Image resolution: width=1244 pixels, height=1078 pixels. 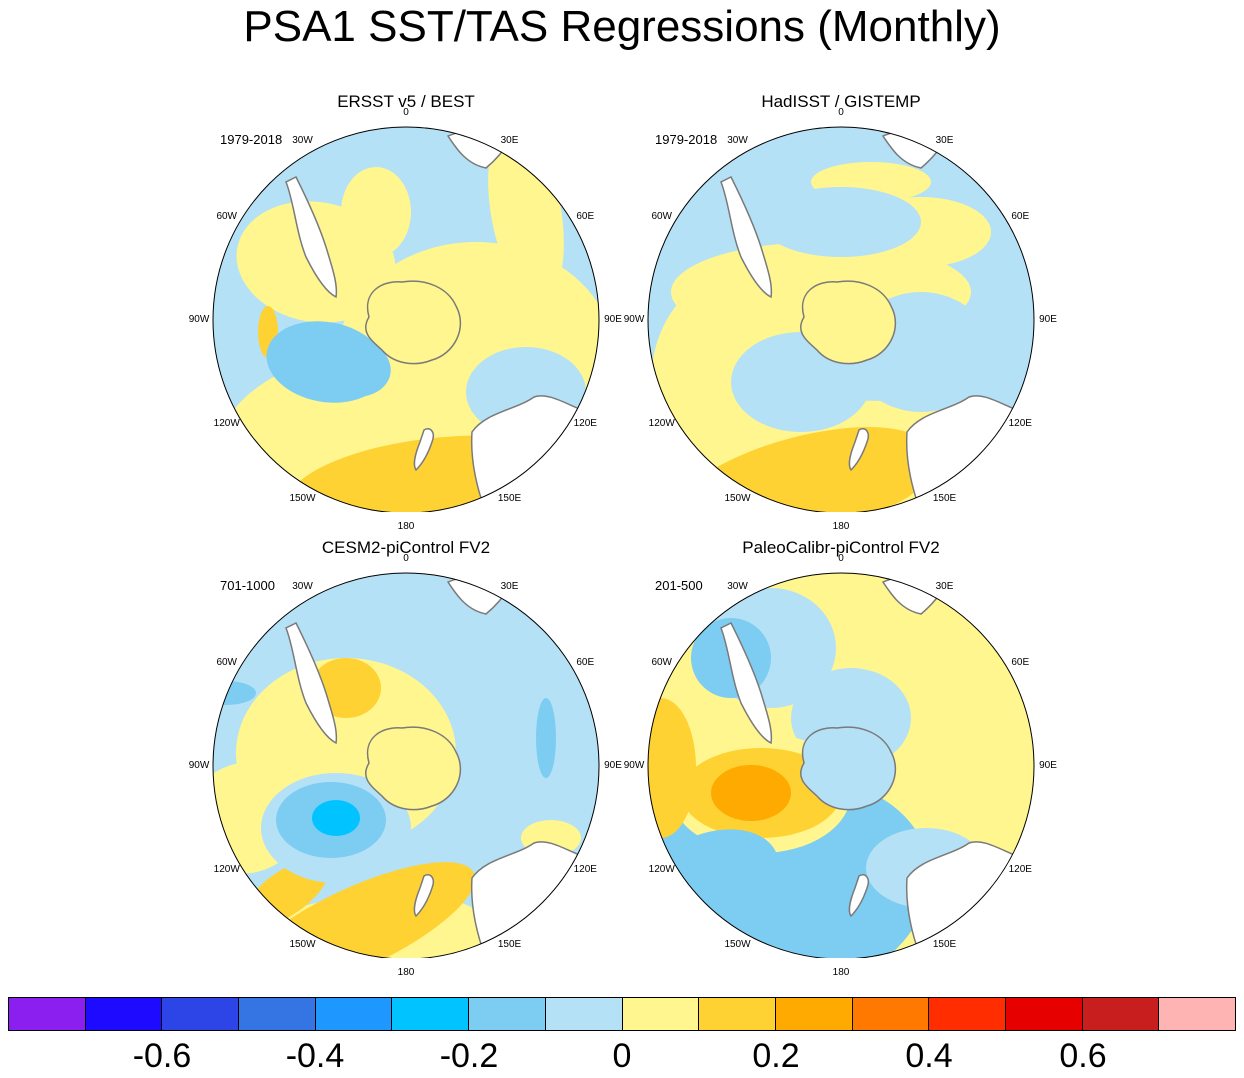 I want to click on longitude-label: 90E, so click(x=613, y=765).